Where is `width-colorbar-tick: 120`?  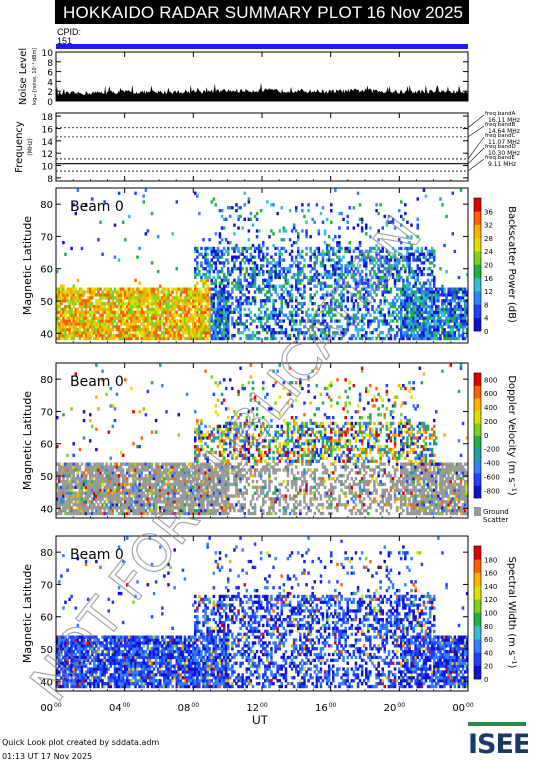
width-colorbar-tick: 120 is located at coordinates (490, 600).